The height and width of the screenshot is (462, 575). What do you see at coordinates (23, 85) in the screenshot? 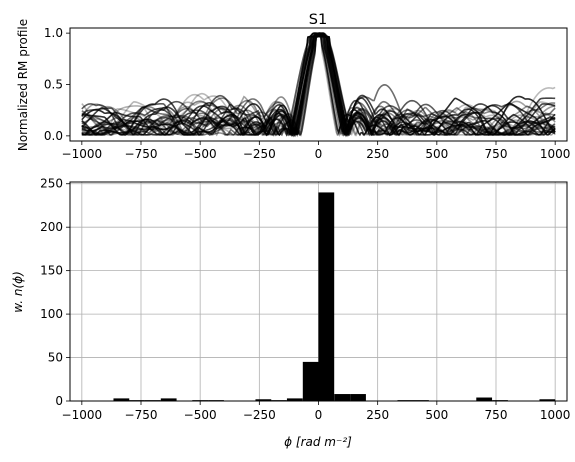
I see `top-y-axis-label: Normalized RM profile` at bounding box center [23, 85].